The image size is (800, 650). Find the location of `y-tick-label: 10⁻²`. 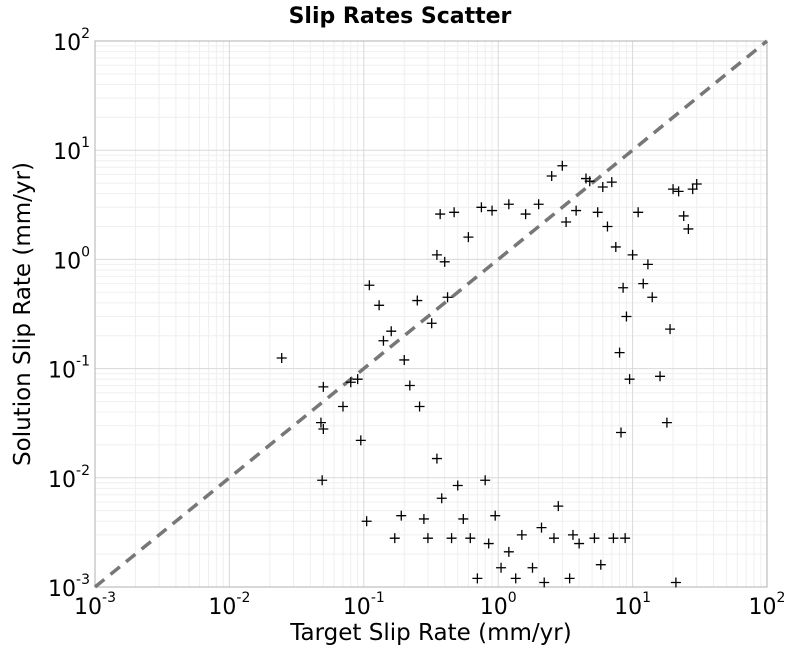

y-tick-label: 10⁻² is located at coordinates (69, 478).